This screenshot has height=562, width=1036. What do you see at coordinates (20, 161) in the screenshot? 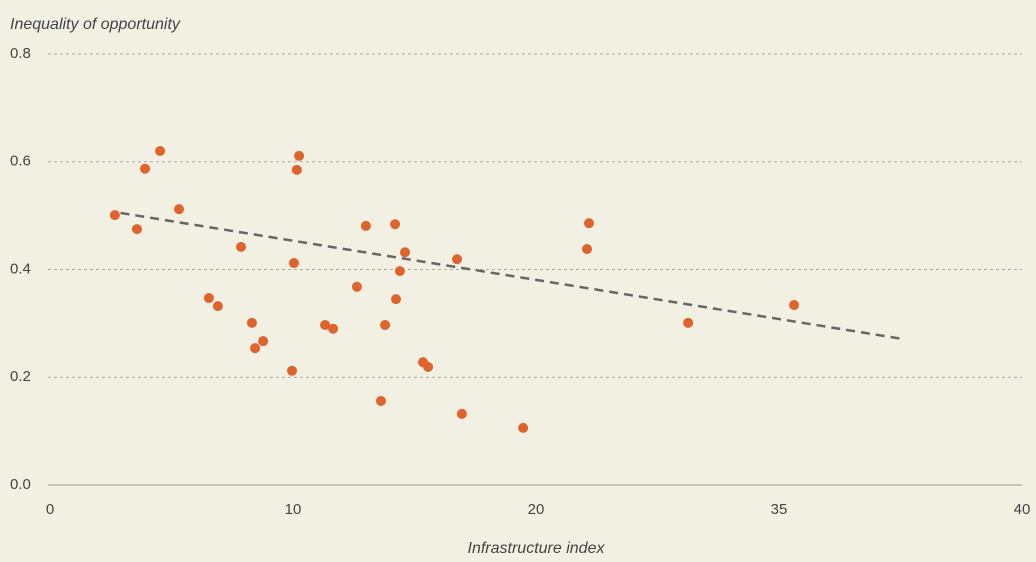
I see `y-tick-label: 0.6` at bounding box center [20, 161].